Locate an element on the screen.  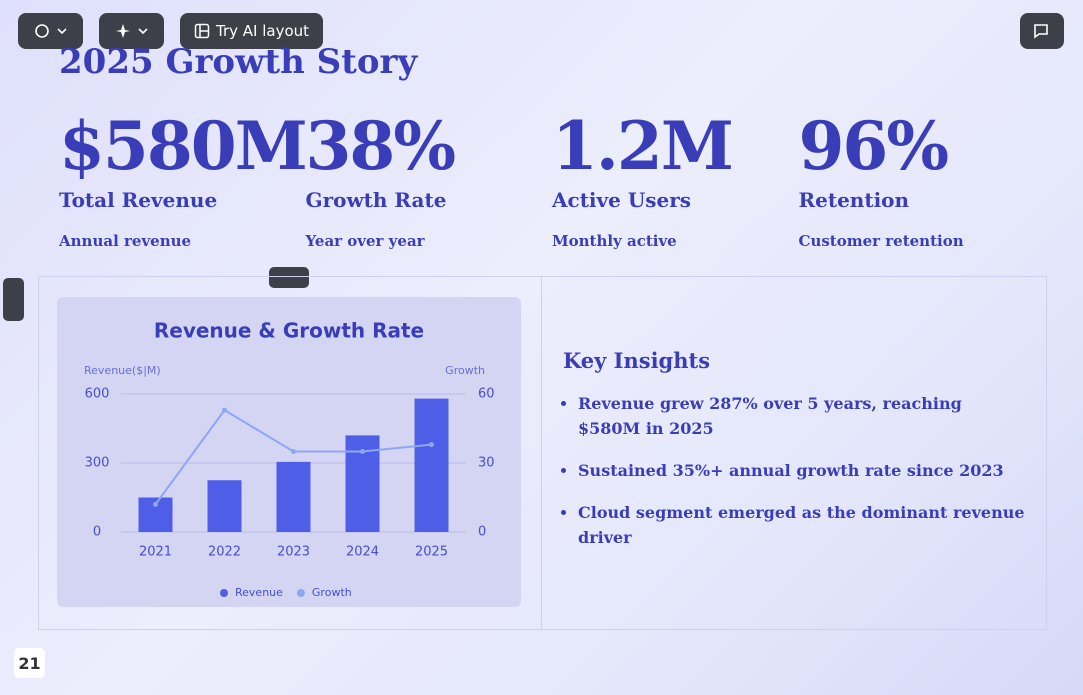
insights-title: Key Insights is located at coordinates (637, 360).